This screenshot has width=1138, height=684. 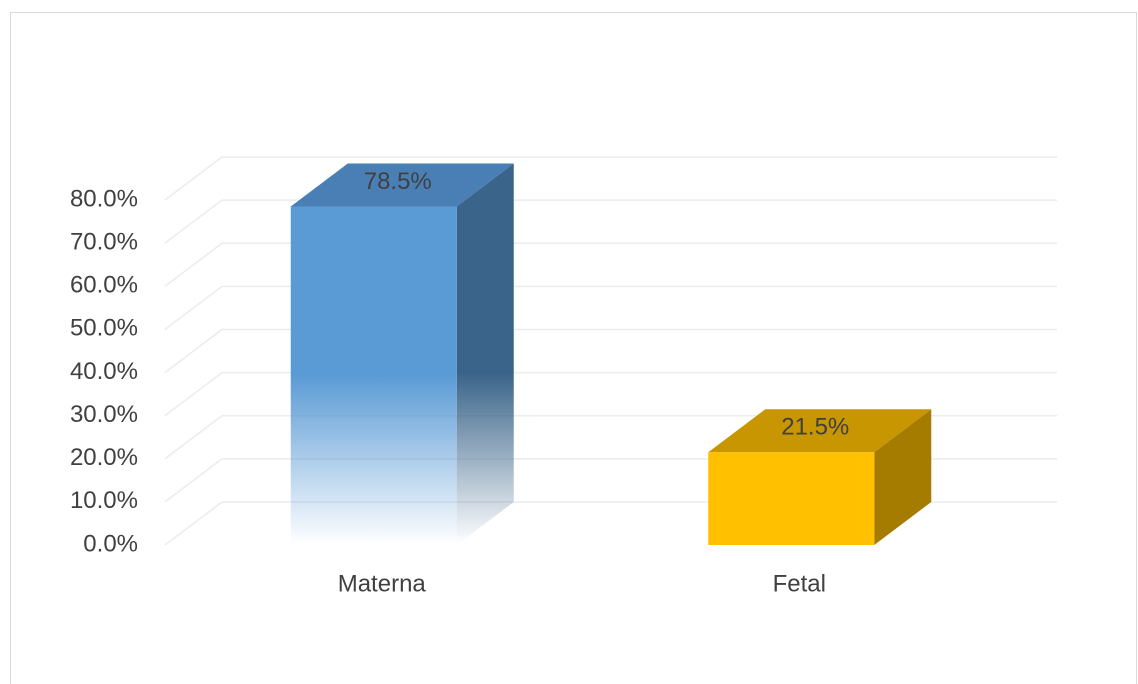 I want to click on y-tick-label: 40.0%, so click(x=104, y=371).